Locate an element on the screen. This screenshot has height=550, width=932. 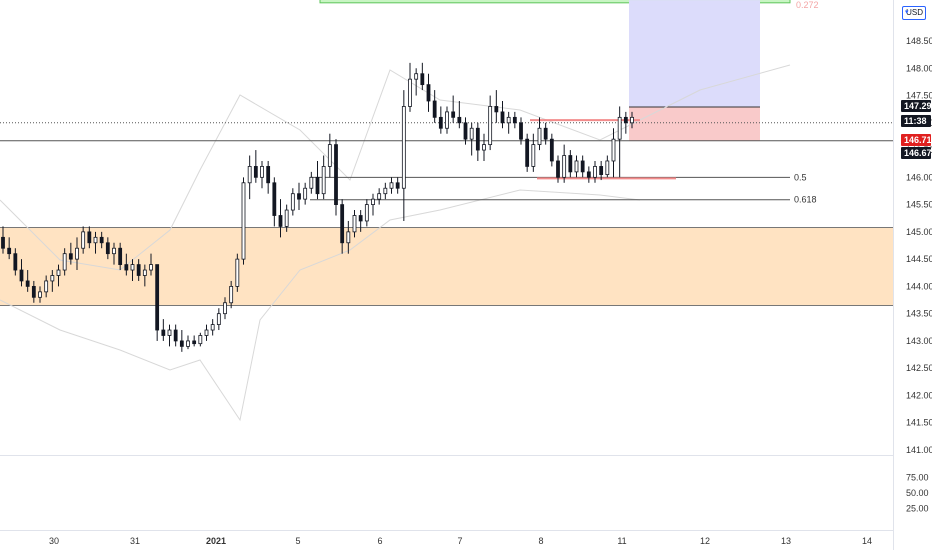
target-zone is located at coordinates (555, 2).